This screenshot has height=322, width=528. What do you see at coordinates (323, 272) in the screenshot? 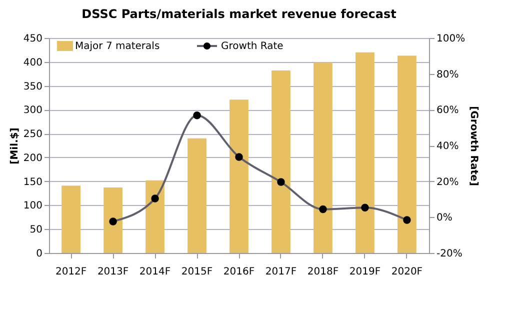
I see `x-tick-label: 2018F` at bounding box center [323, 272].